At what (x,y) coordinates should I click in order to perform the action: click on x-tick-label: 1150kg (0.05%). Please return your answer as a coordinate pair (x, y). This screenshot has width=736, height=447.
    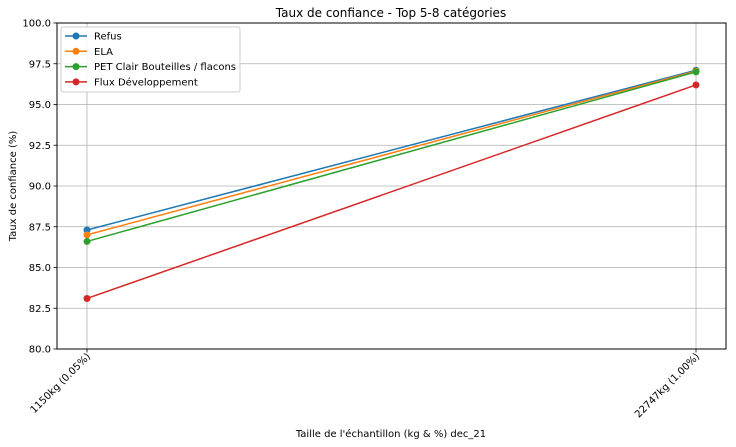
    Looking at the image, I should click on (61, 383).